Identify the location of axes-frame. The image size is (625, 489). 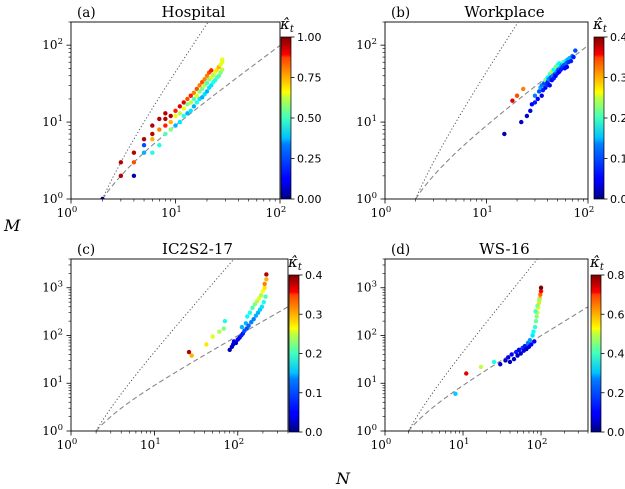
(179, 345).